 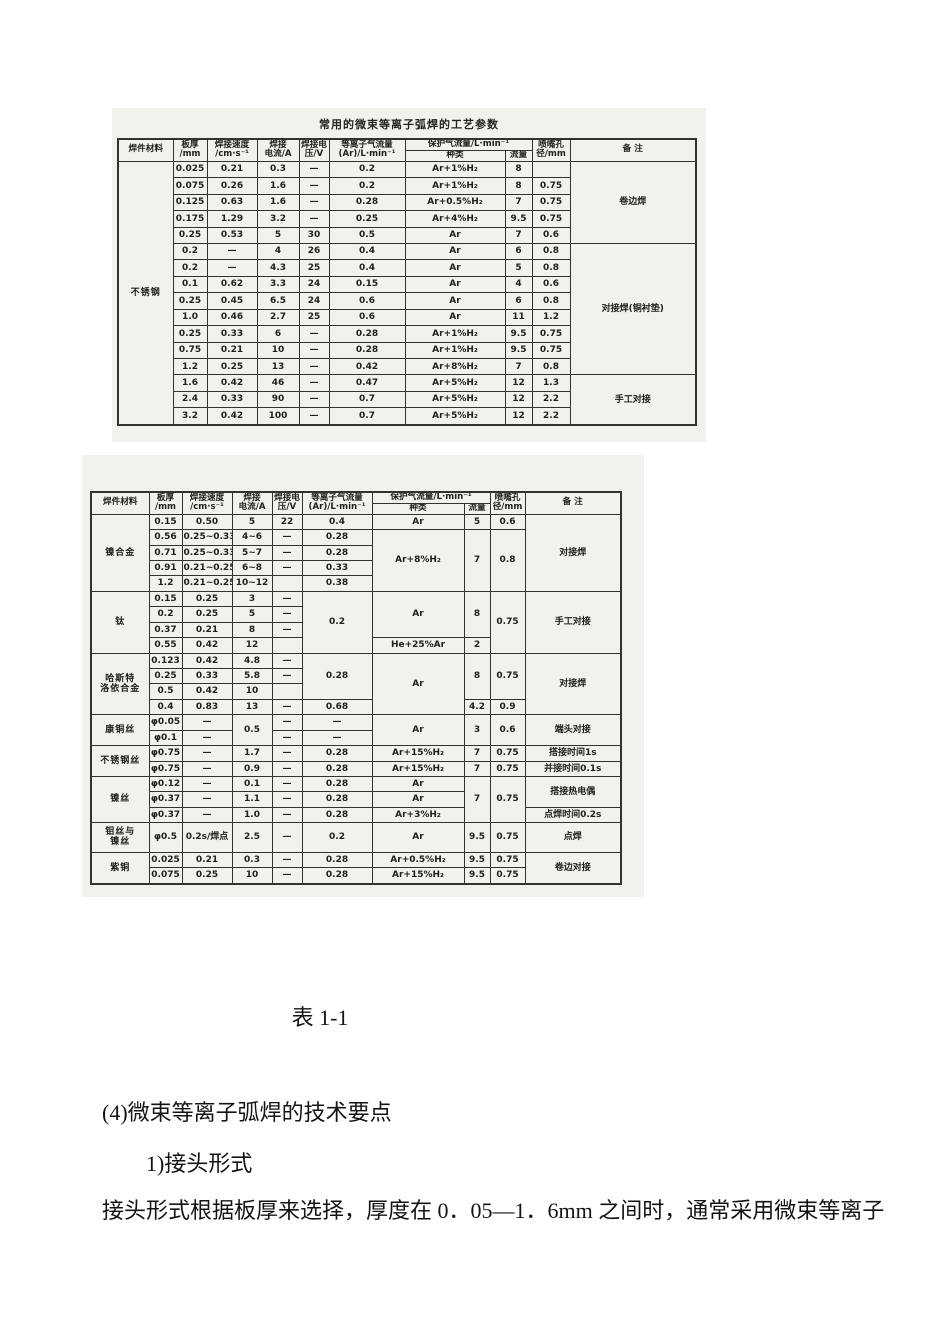 What do you see at coordinates (551, 317) in the screenshot?
I see `table-cell: 1.2` at bounding box center [551, 317].